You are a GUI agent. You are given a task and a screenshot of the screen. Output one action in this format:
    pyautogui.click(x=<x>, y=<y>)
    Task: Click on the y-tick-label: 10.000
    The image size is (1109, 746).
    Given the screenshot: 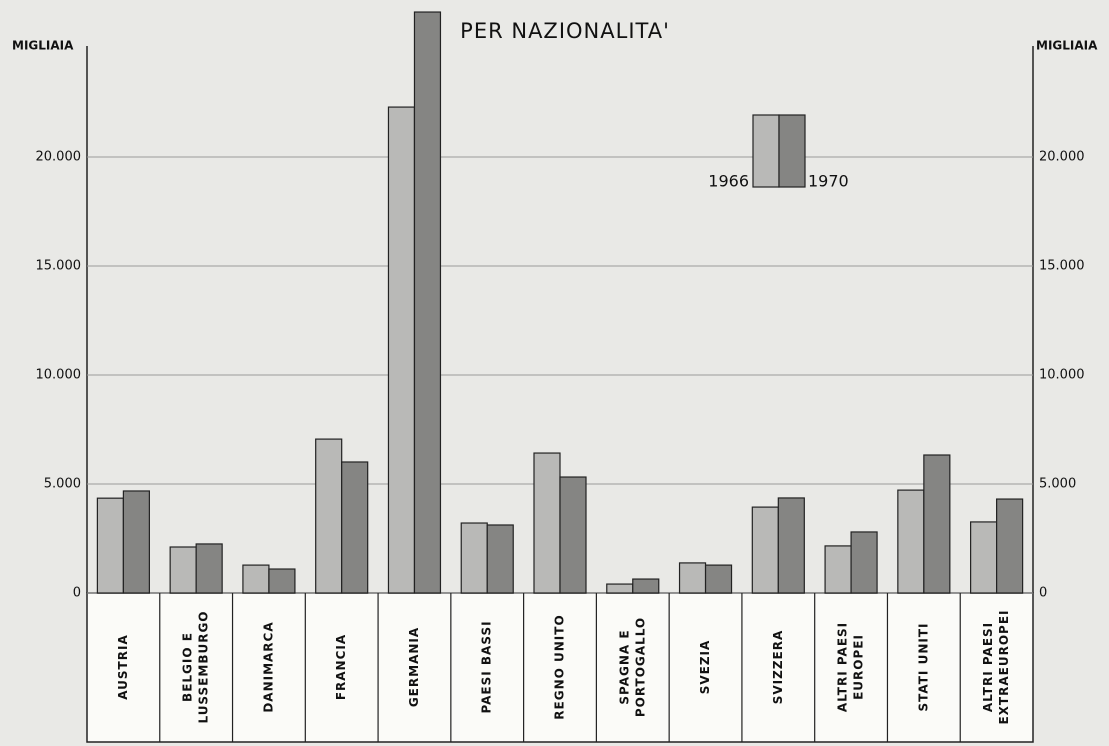 What is the action you would take?
    pyautogui.click(x=59, y=375)
    